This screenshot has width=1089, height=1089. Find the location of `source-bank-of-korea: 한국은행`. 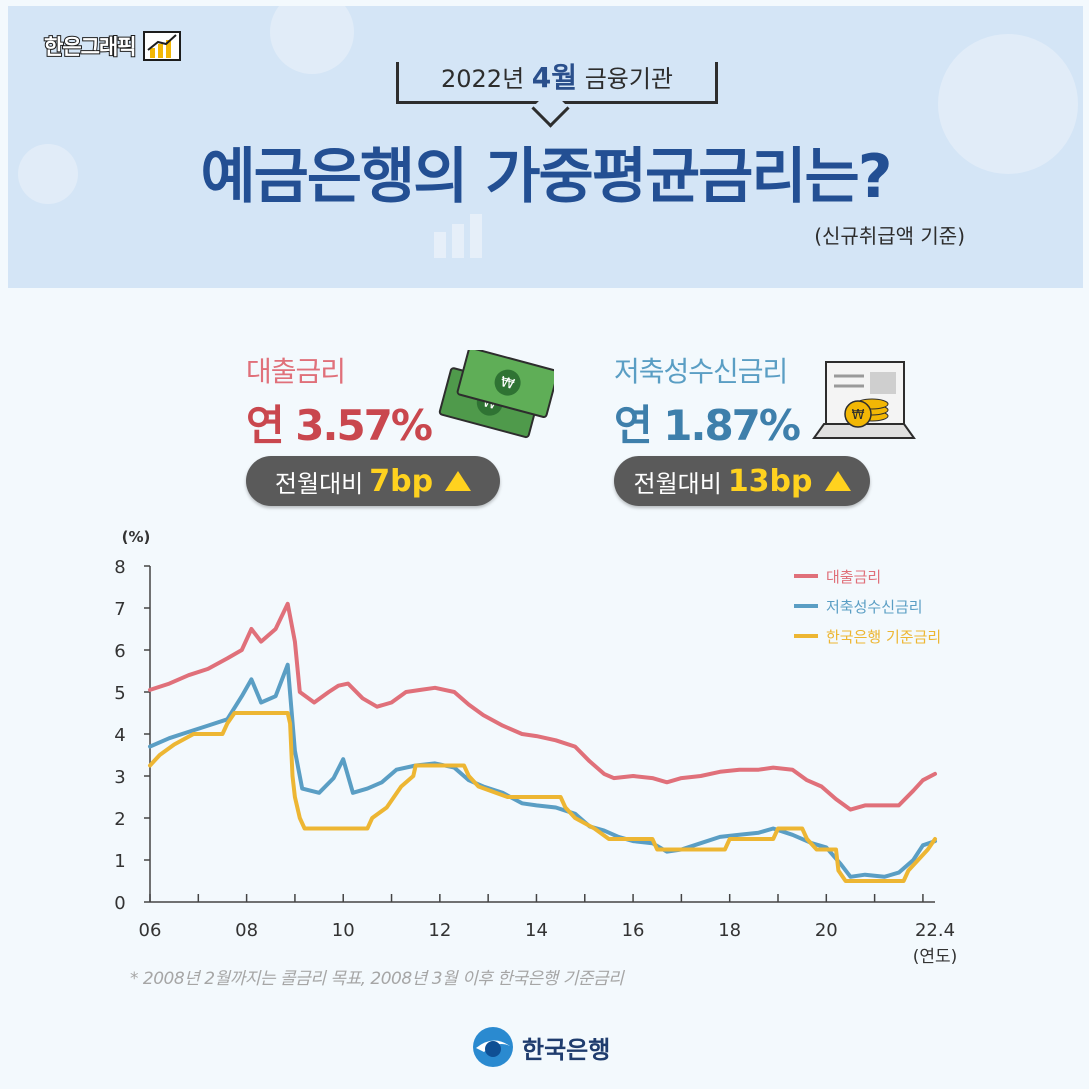

source-bank-of-korea: 한국은행 is located at coordinates (541, 1047).